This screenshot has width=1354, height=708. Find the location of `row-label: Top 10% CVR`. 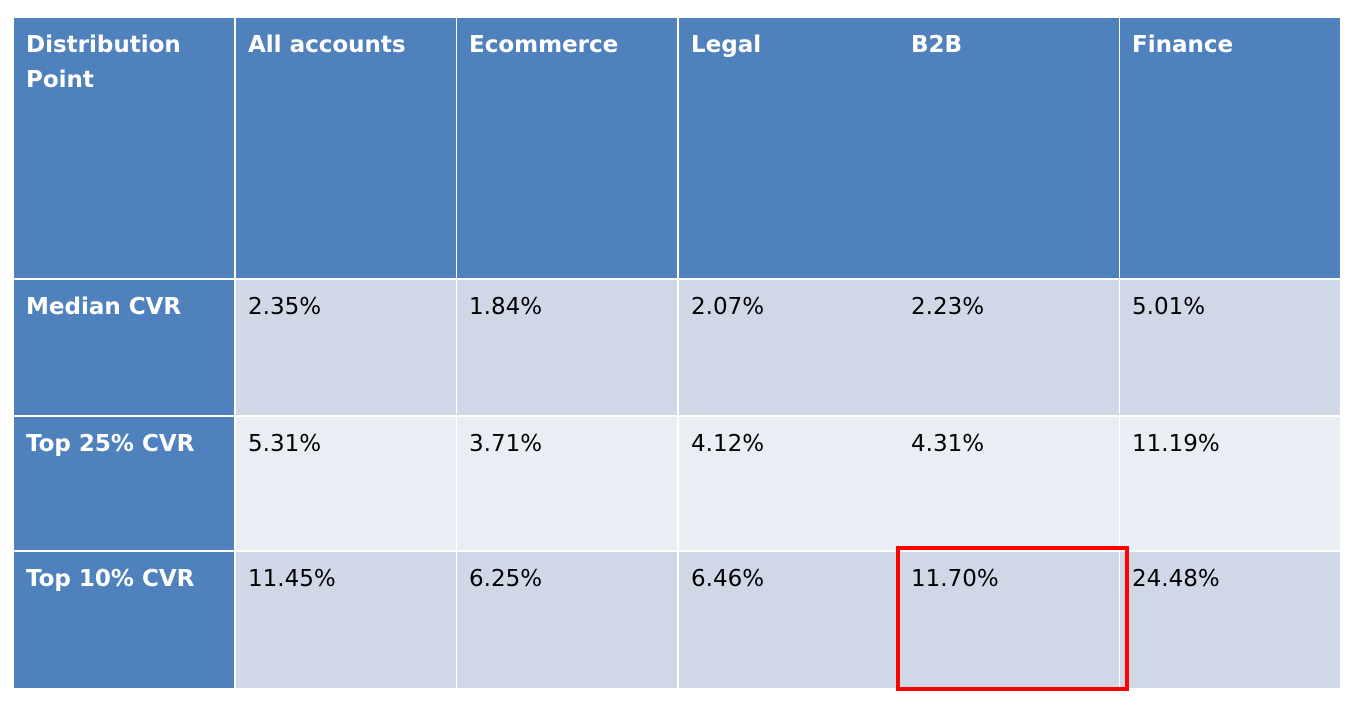

row-label: Top 10% CVR is located at coordinates (124, 620).